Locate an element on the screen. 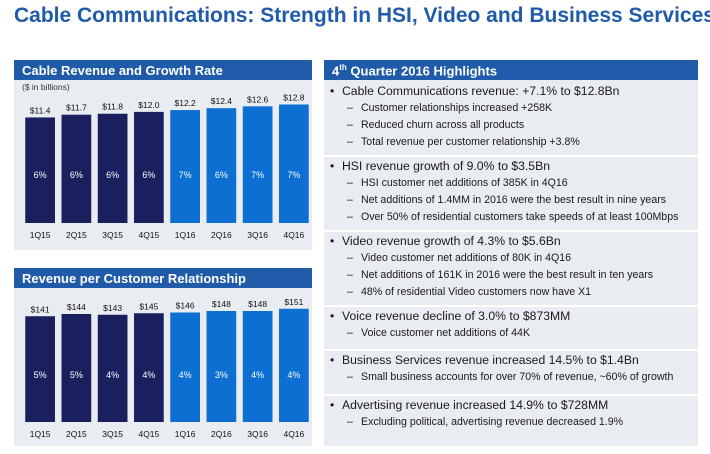 Image resolution: width=710 pixels, height=454 pixels. highlights-heading-prefix: 4 is located at coordinates (336, 71).